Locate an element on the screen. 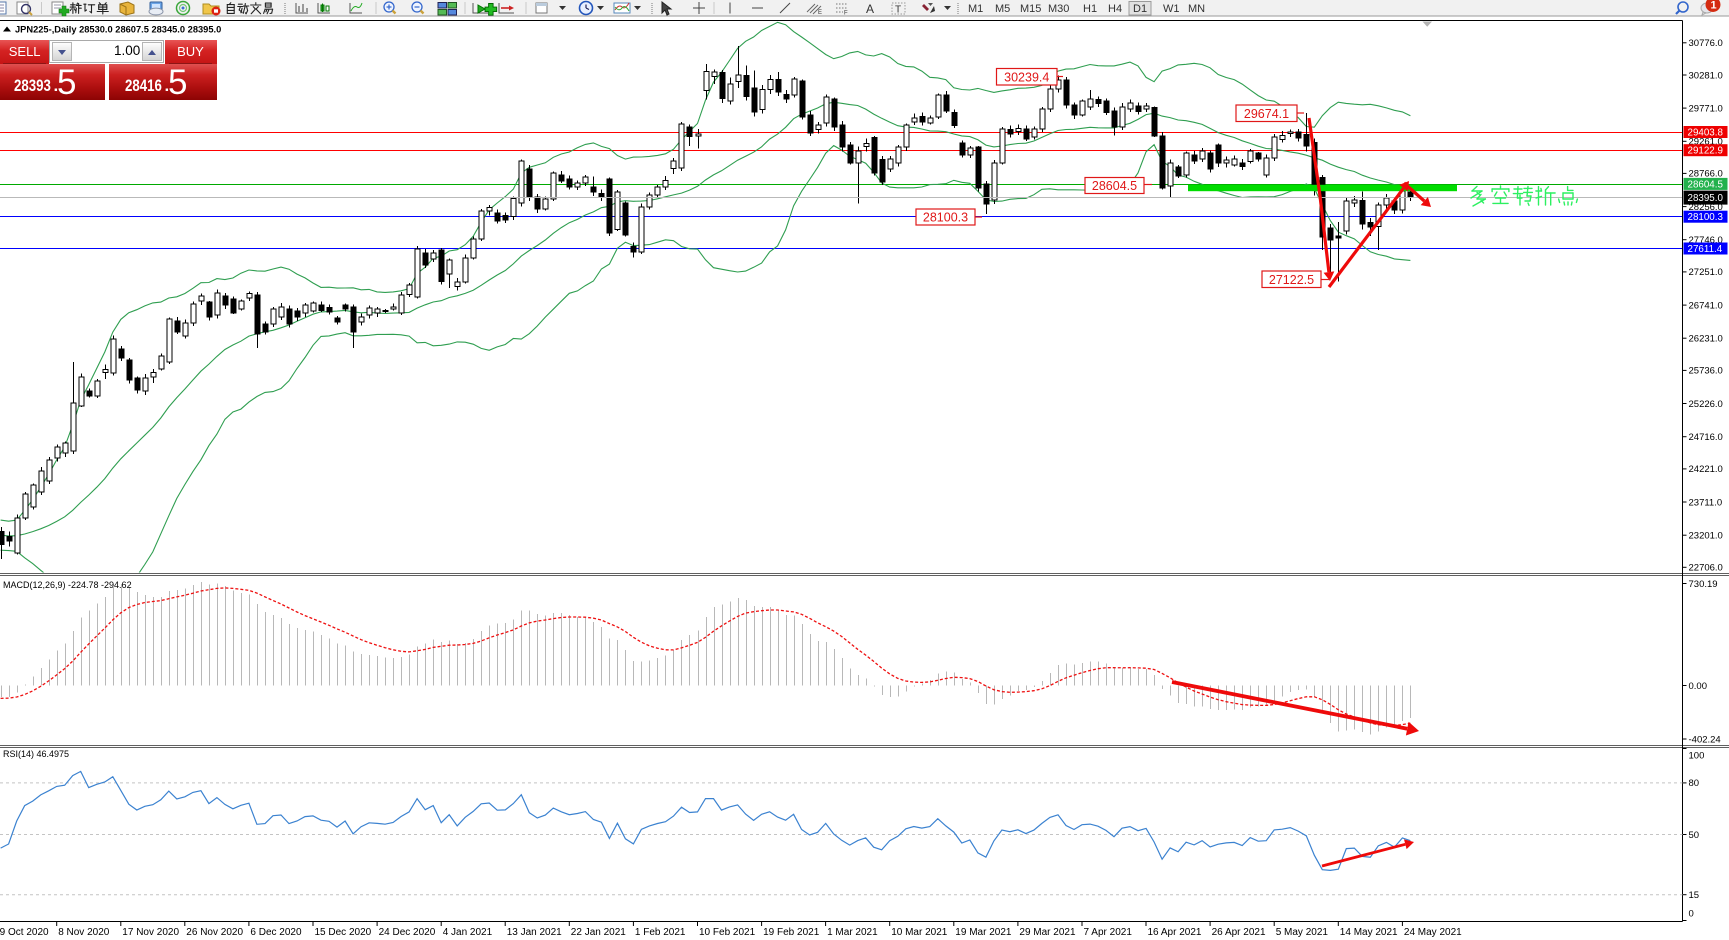 This screenshot has width=1729, height=940. svg-text: 50 is located at coordinates (1694, 835).